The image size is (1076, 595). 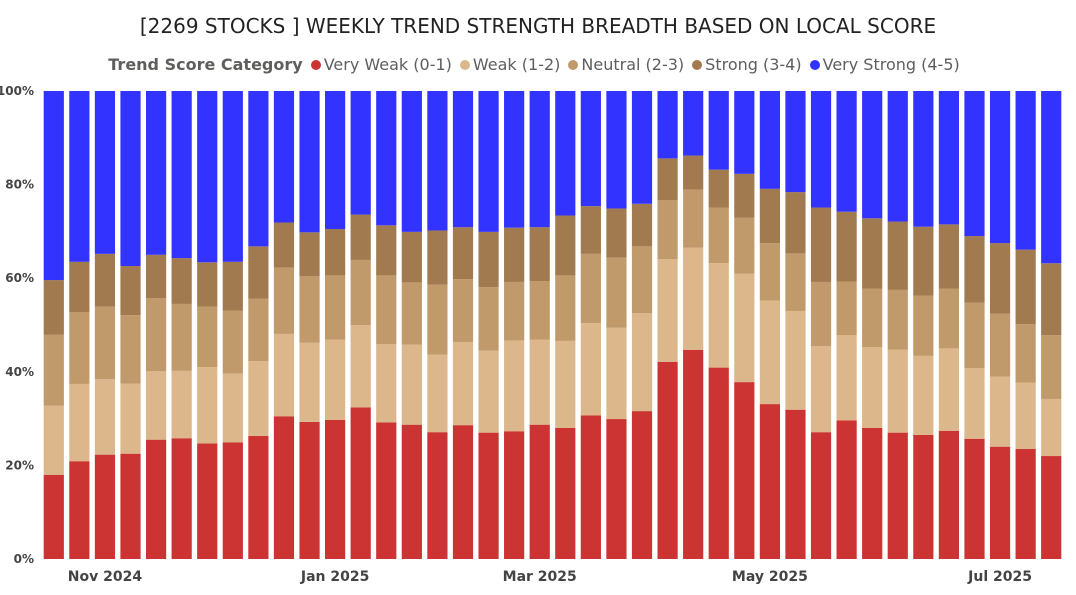 I want to click on legend-item: Neutral (2-3), so click(x=626, y=64).